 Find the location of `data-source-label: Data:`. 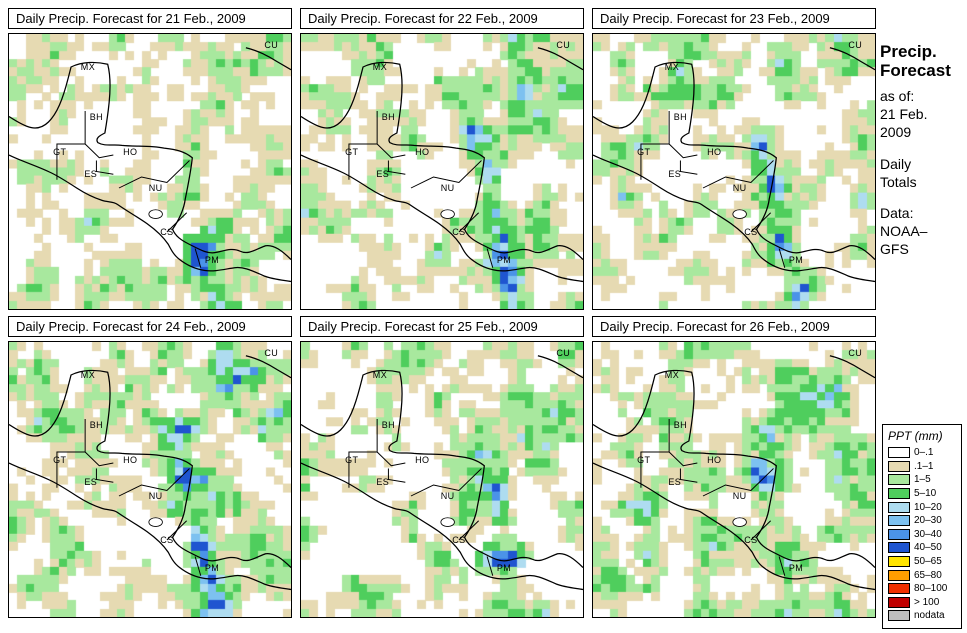

data-source-label: Data: is located at coordinates (897, 213).